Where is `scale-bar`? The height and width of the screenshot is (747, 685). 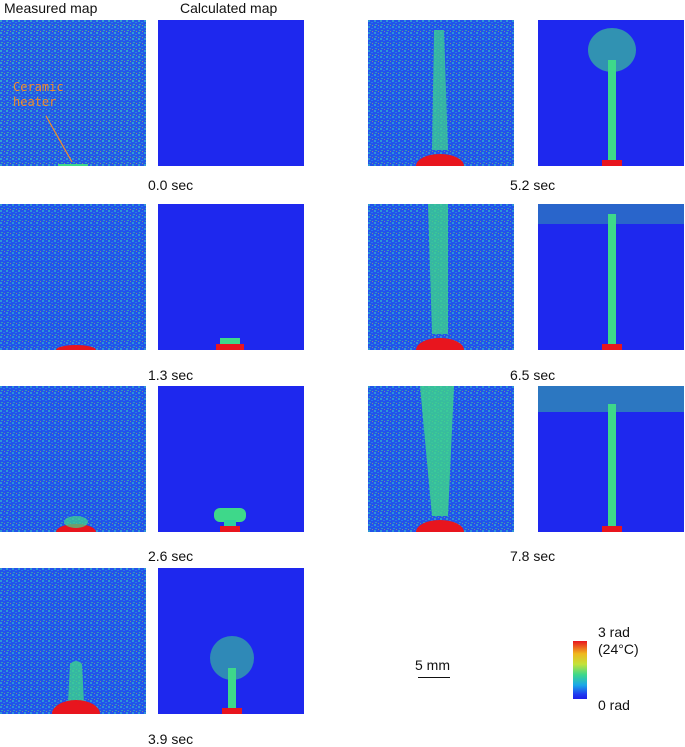
scale-bar is located at coordinates (434, 677).